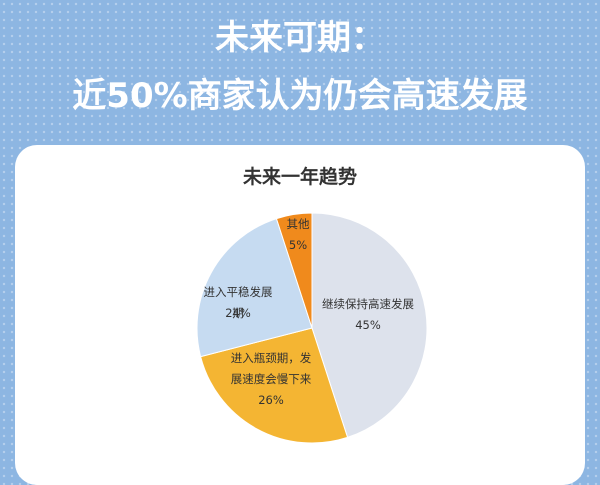 This screenshot has height=485, width=600. I want to click on page-subtitle: 近50%商家认为仍会高速发展, so click(300, 96).